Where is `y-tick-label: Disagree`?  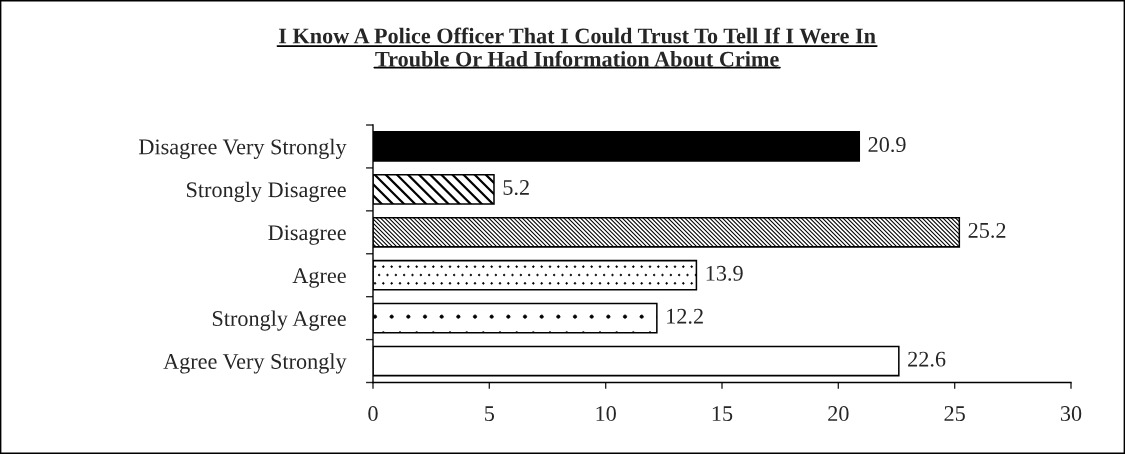 y-tick-label: Disagree is located at coordinates (307, 235).